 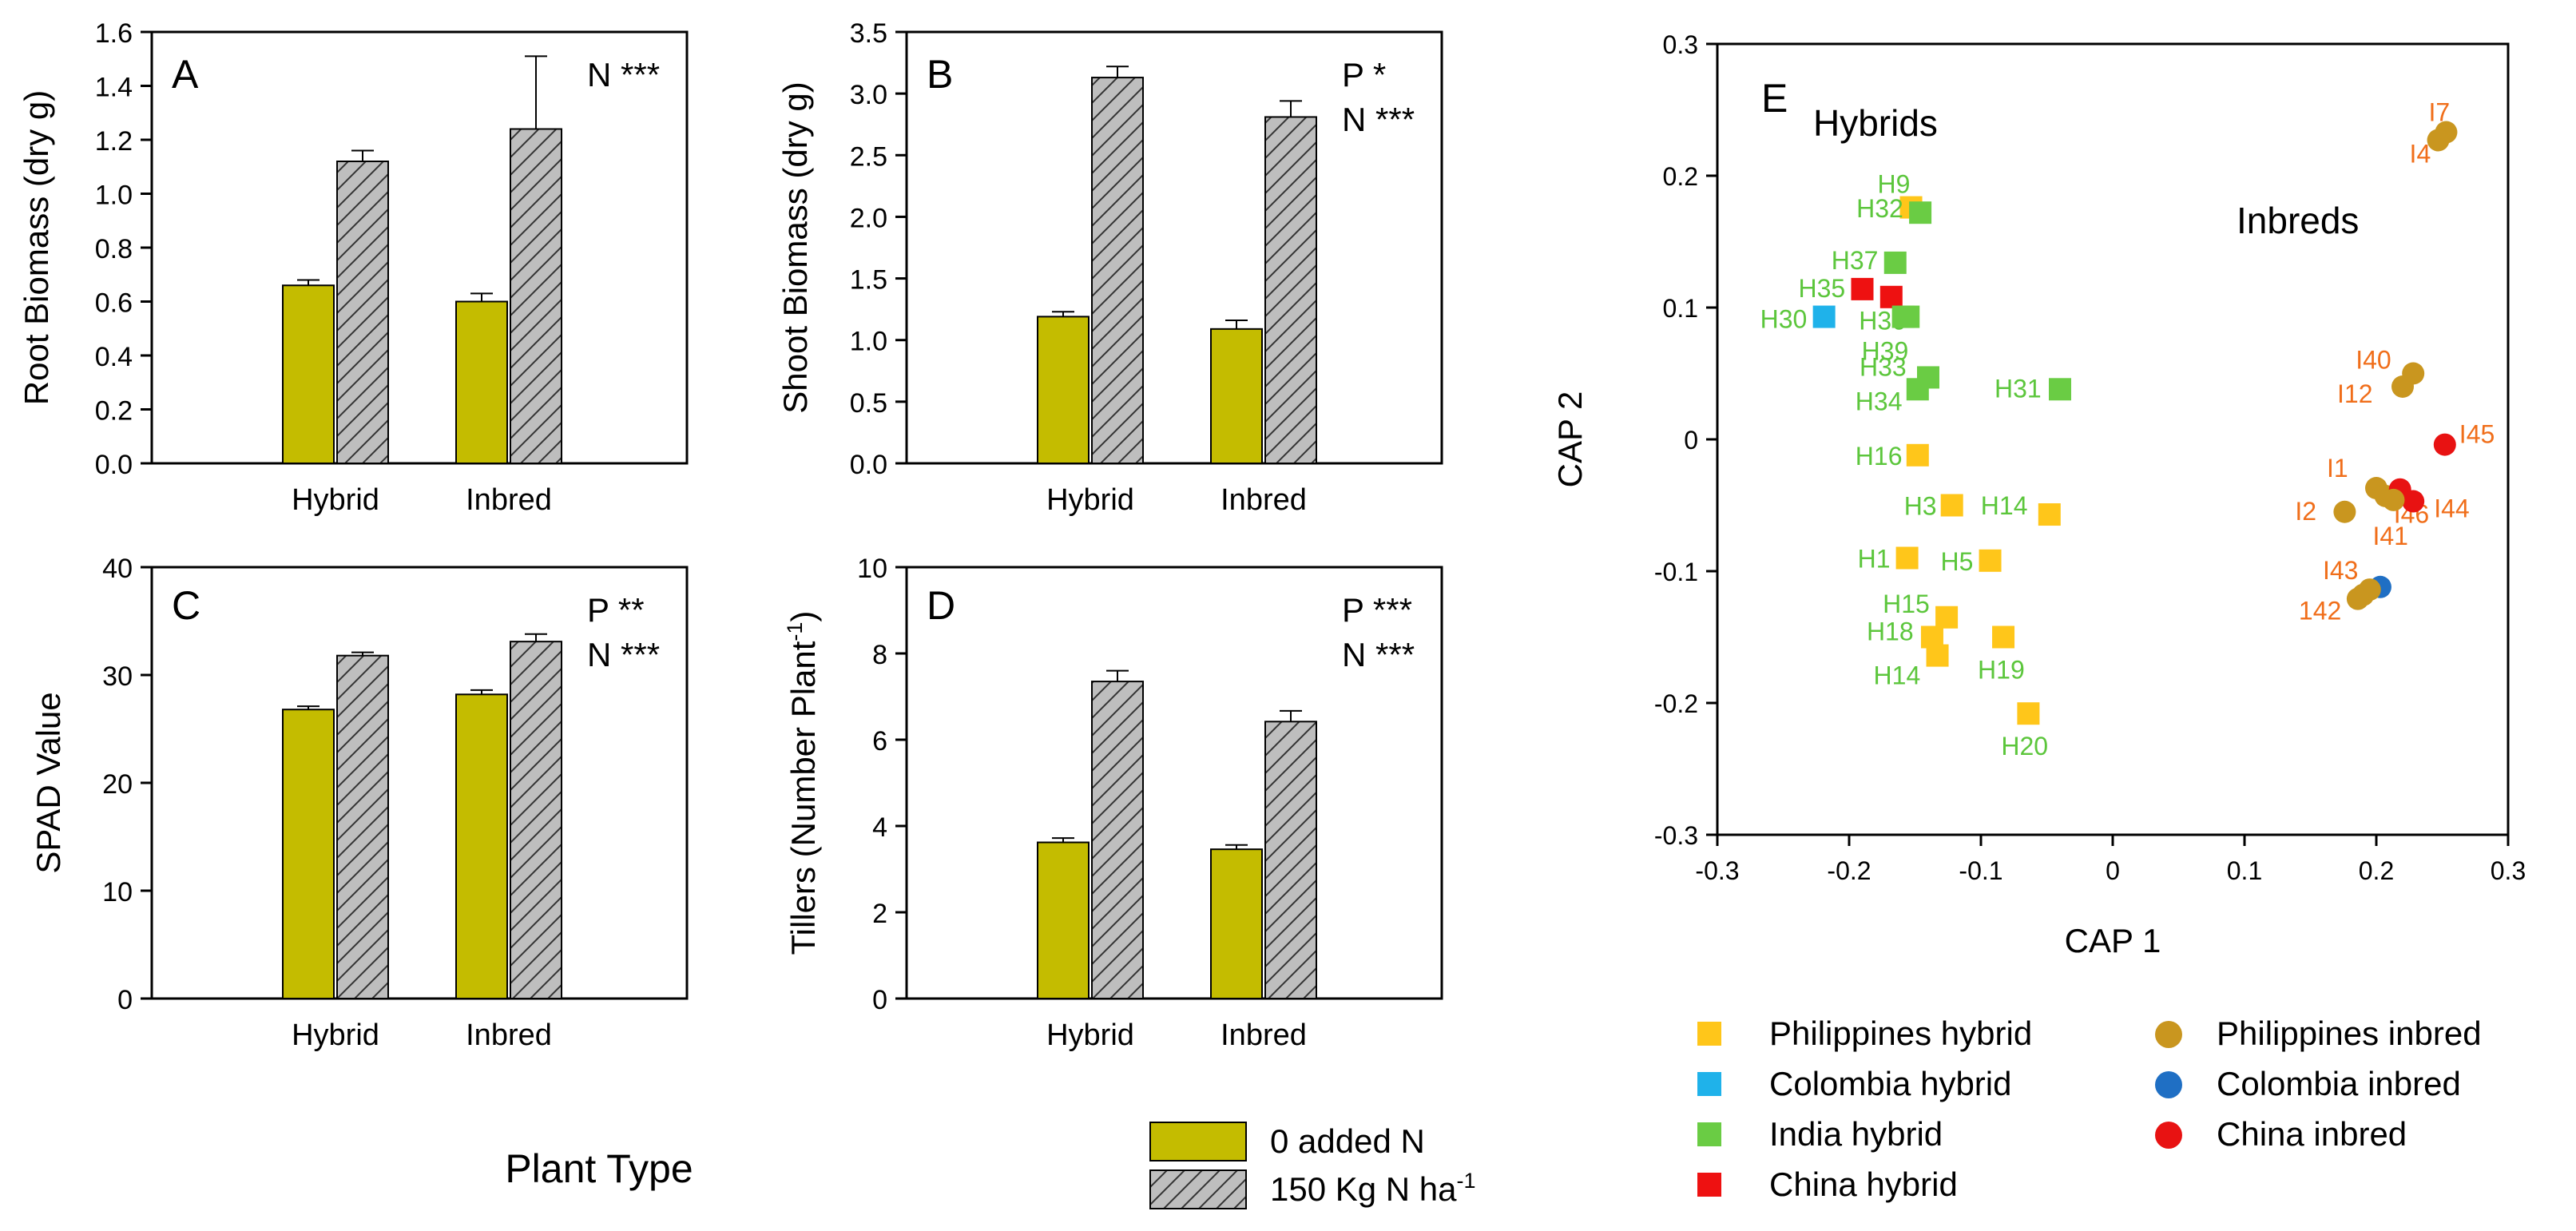 What do you see at coordinates (1709, 1084) in the screenshot?
I see `legend-marker-colombia_hybrid` at bounding box center [1709, 1084].